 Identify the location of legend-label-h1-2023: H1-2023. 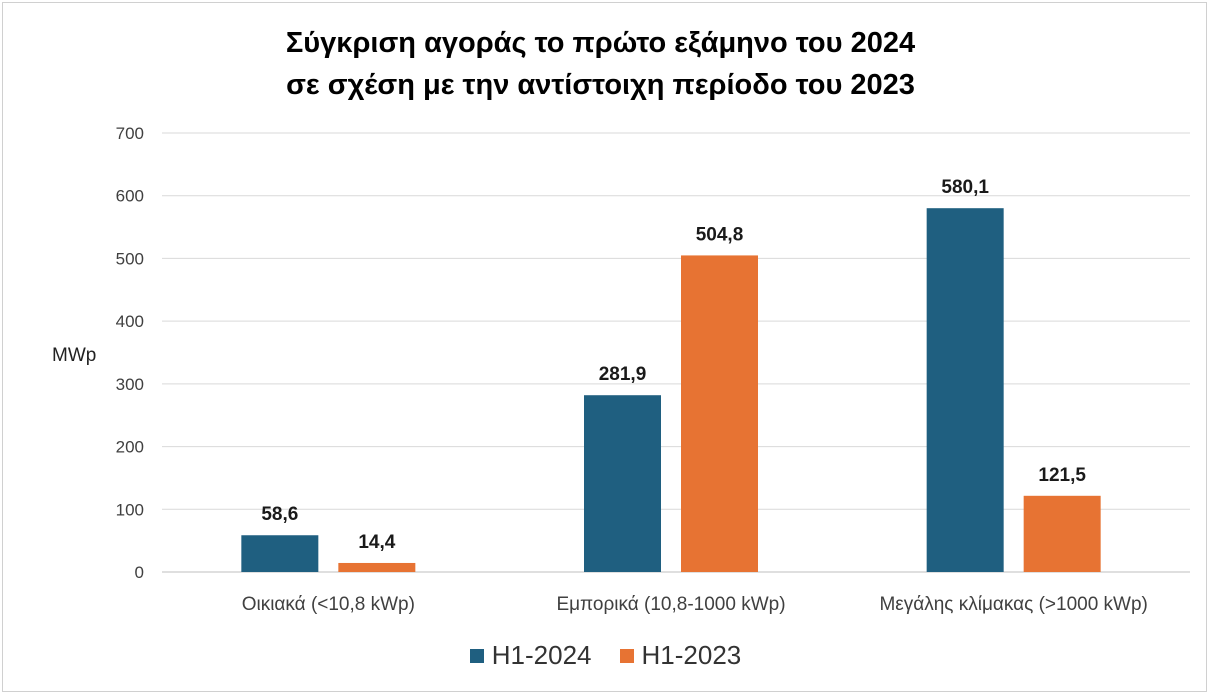
(691, 655).